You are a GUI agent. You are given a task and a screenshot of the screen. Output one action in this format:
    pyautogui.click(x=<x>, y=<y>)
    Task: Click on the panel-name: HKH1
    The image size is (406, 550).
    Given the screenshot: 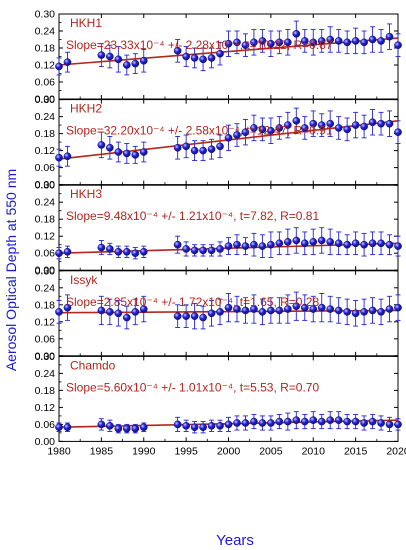 What is the action you would take?
    pyautogui.click(x=86, y=23)
    